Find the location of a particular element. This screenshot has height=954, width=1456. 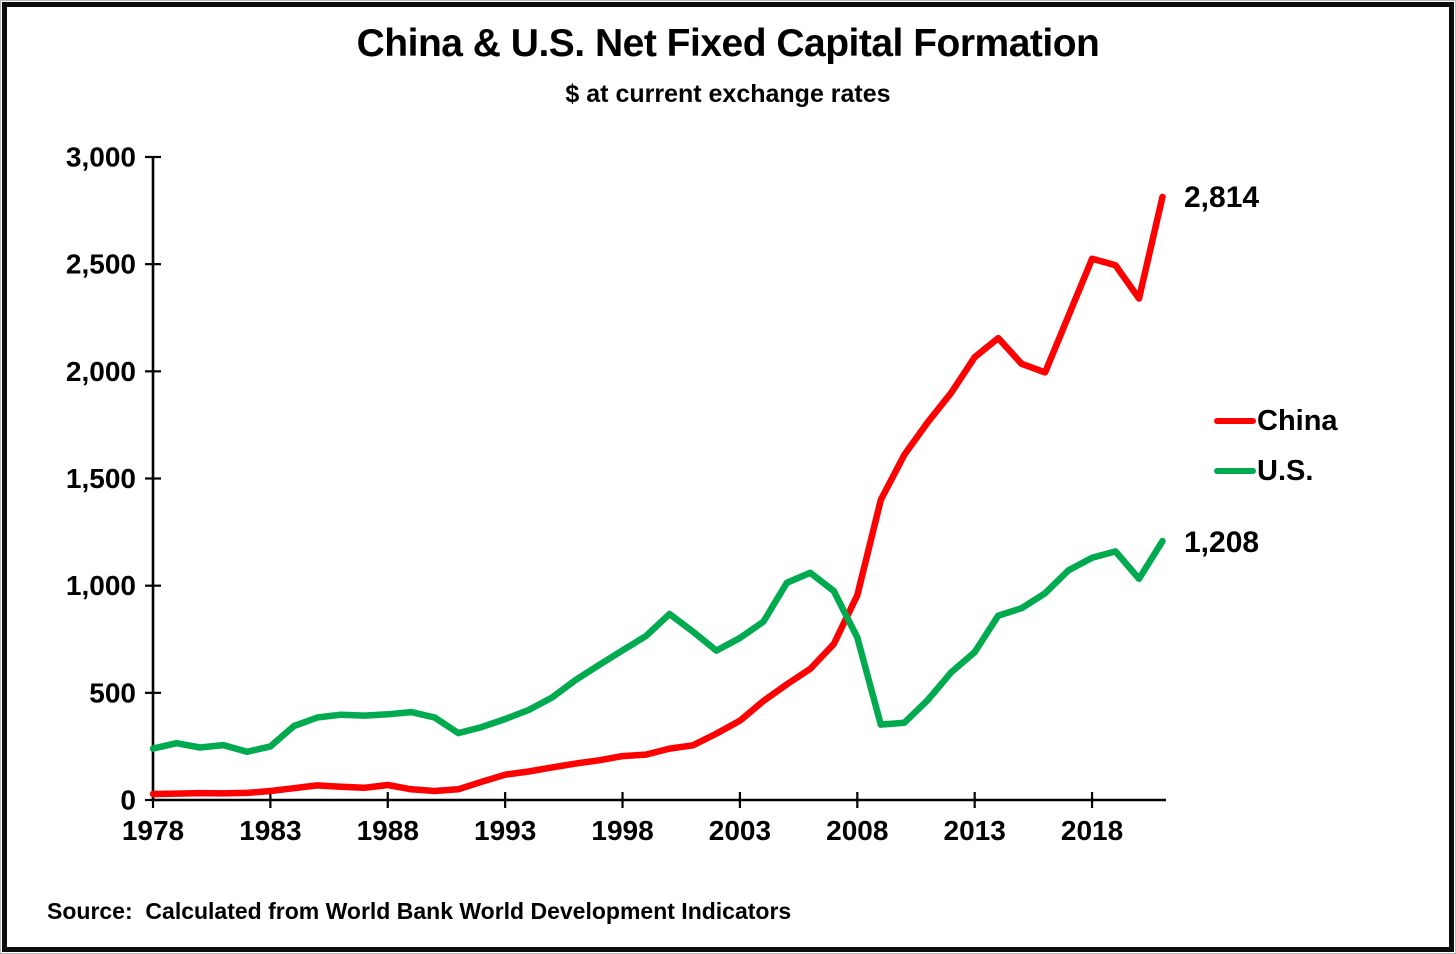

legend-label-china: China is located at coordinates (1297, 420).